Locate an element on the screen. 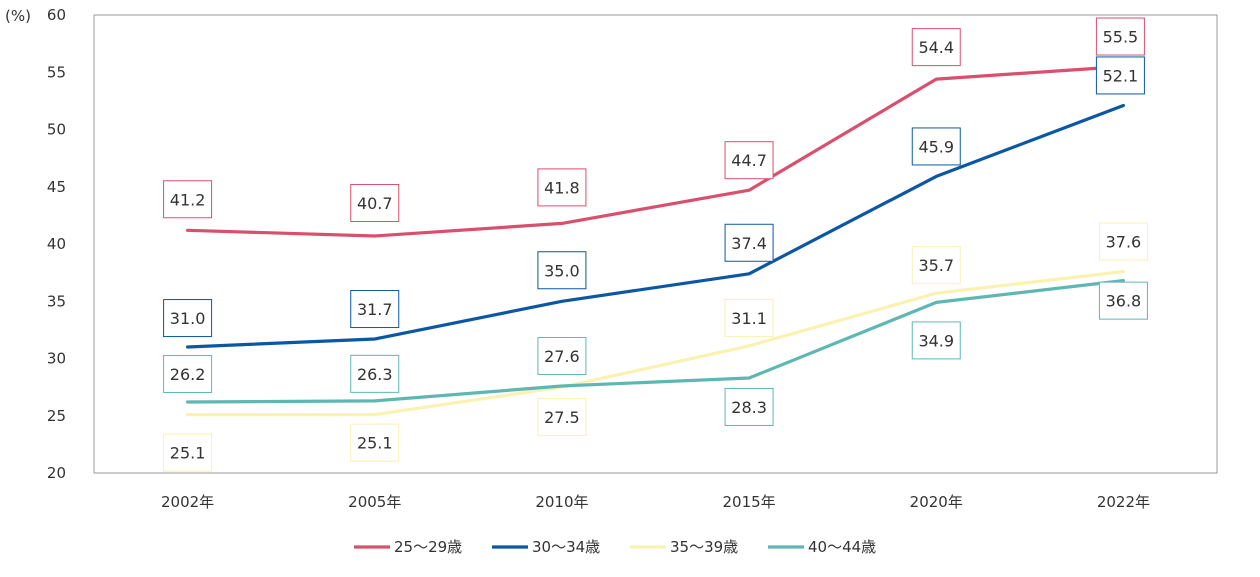  x-tick-label: 2015年 is located at coordinates (748, 502).